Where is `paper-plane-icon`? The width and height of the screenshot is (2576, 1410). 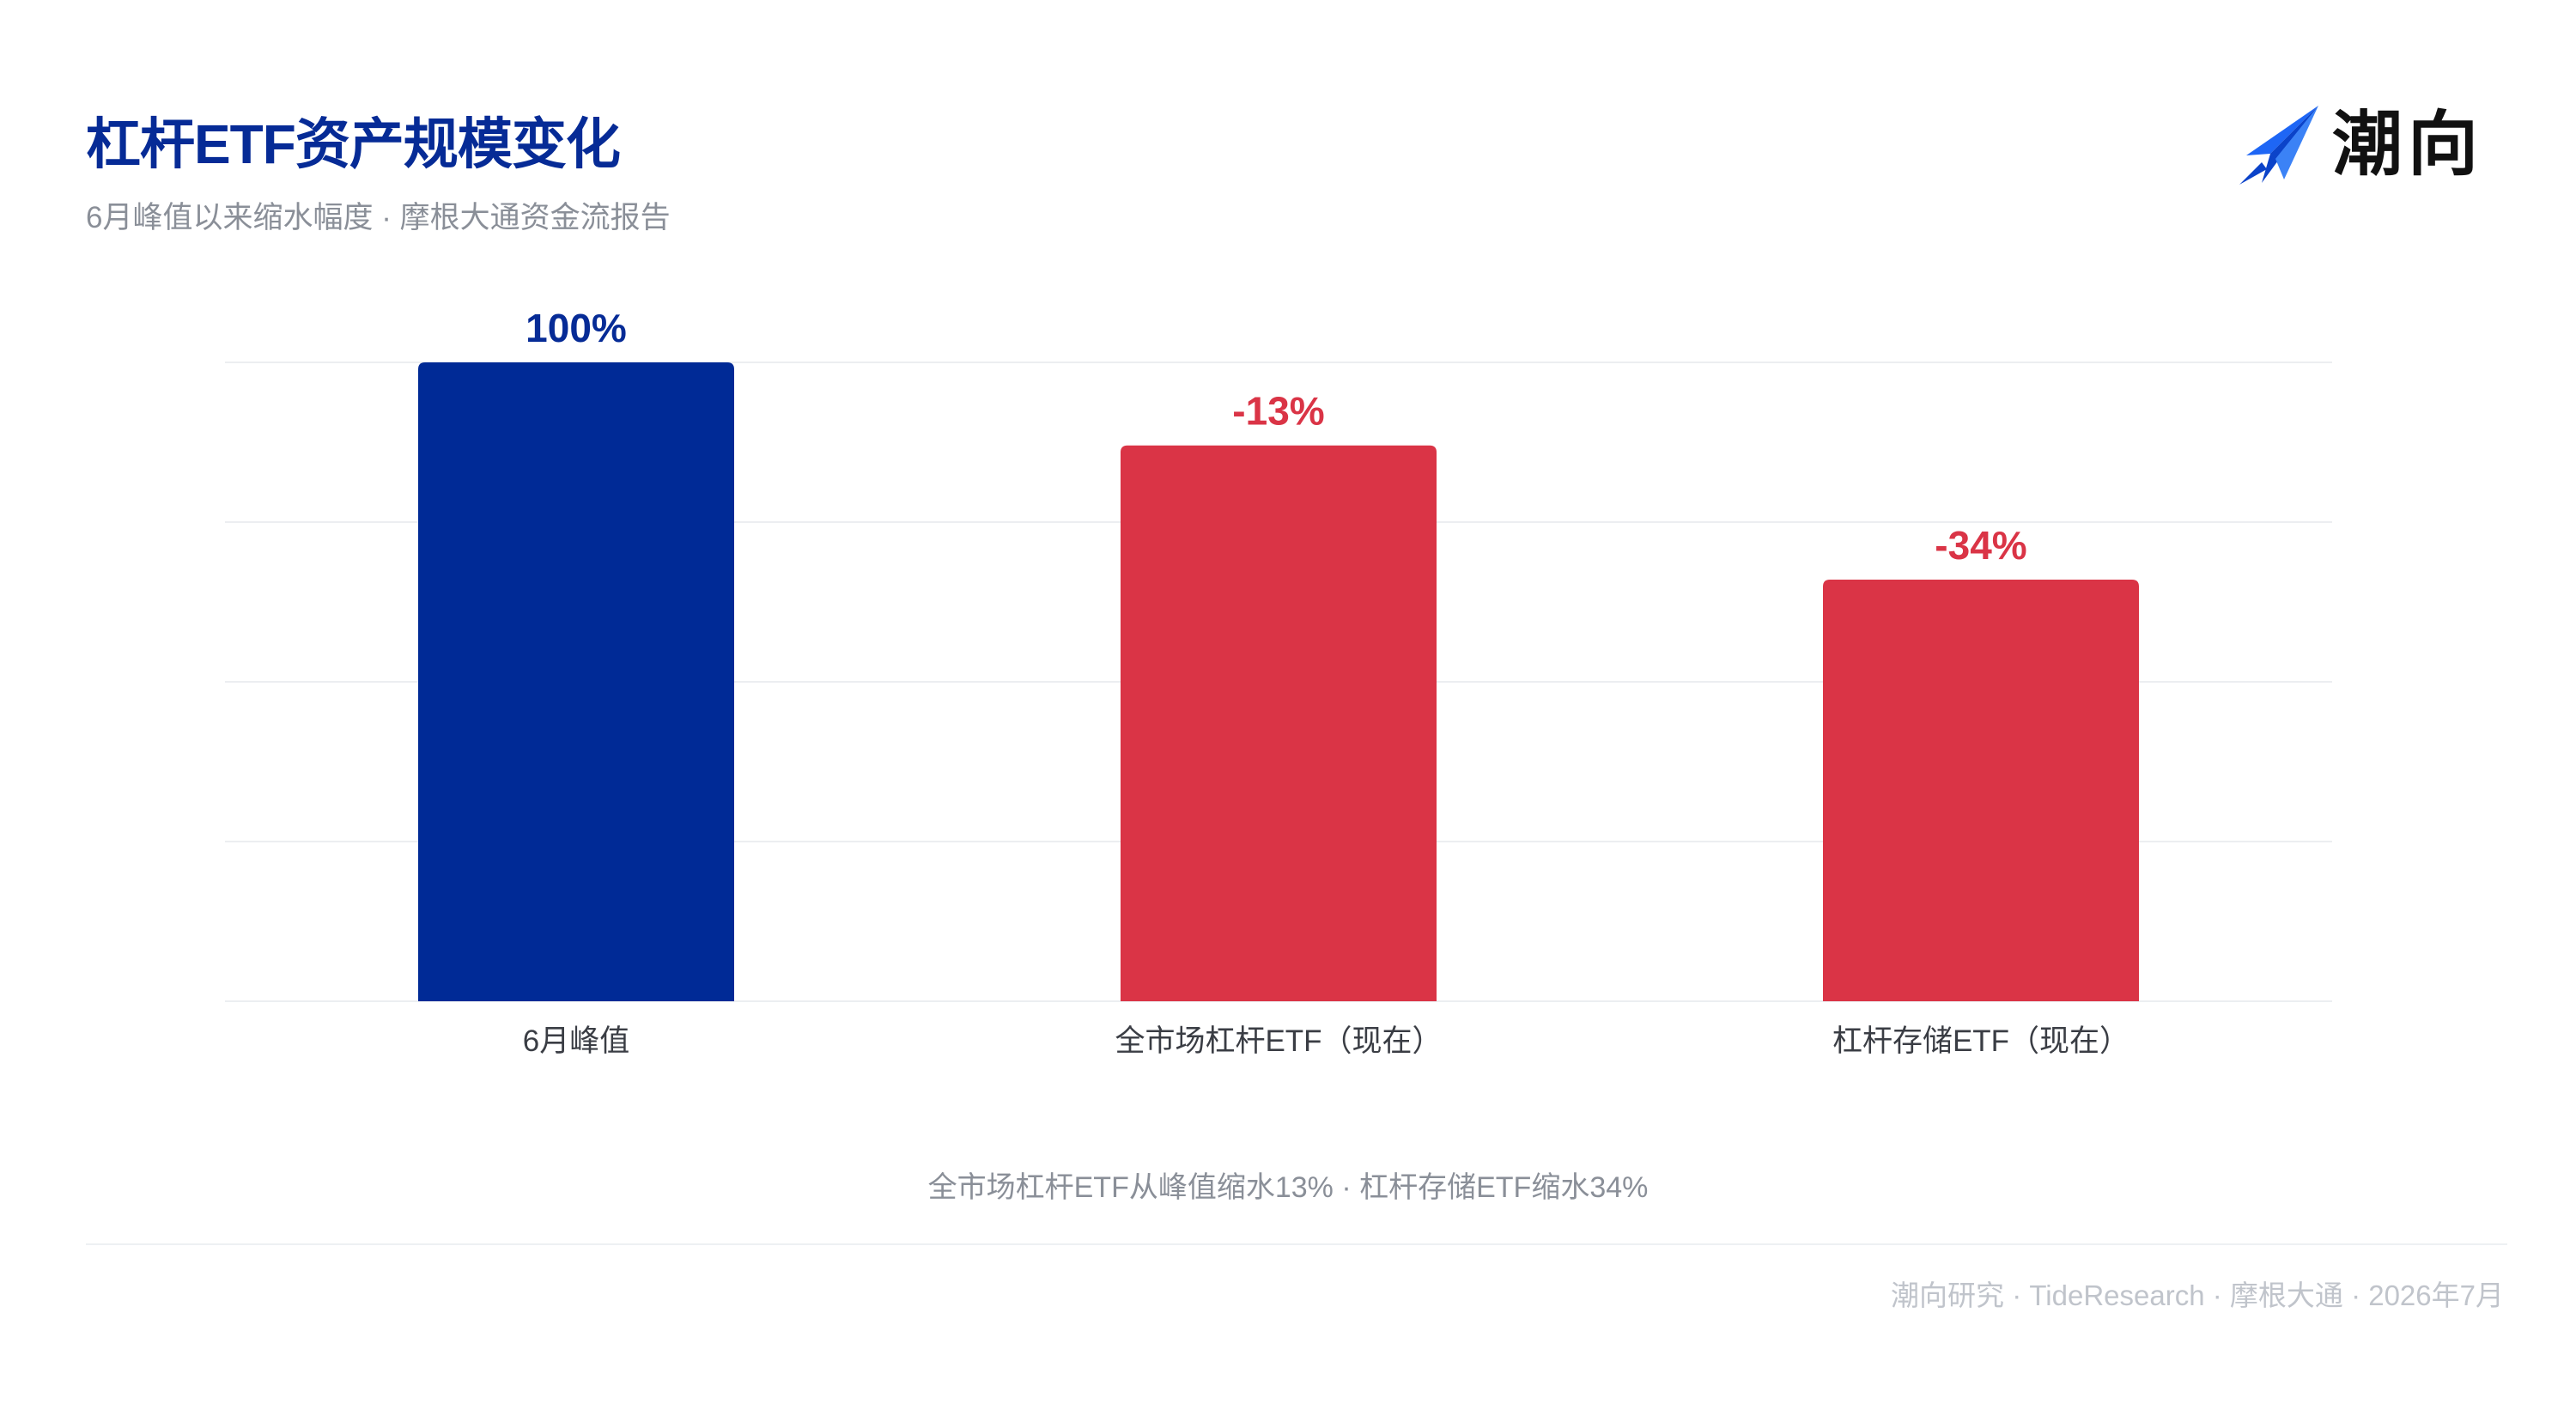
paper-plane-icon is located at coordinates (2279, 145).